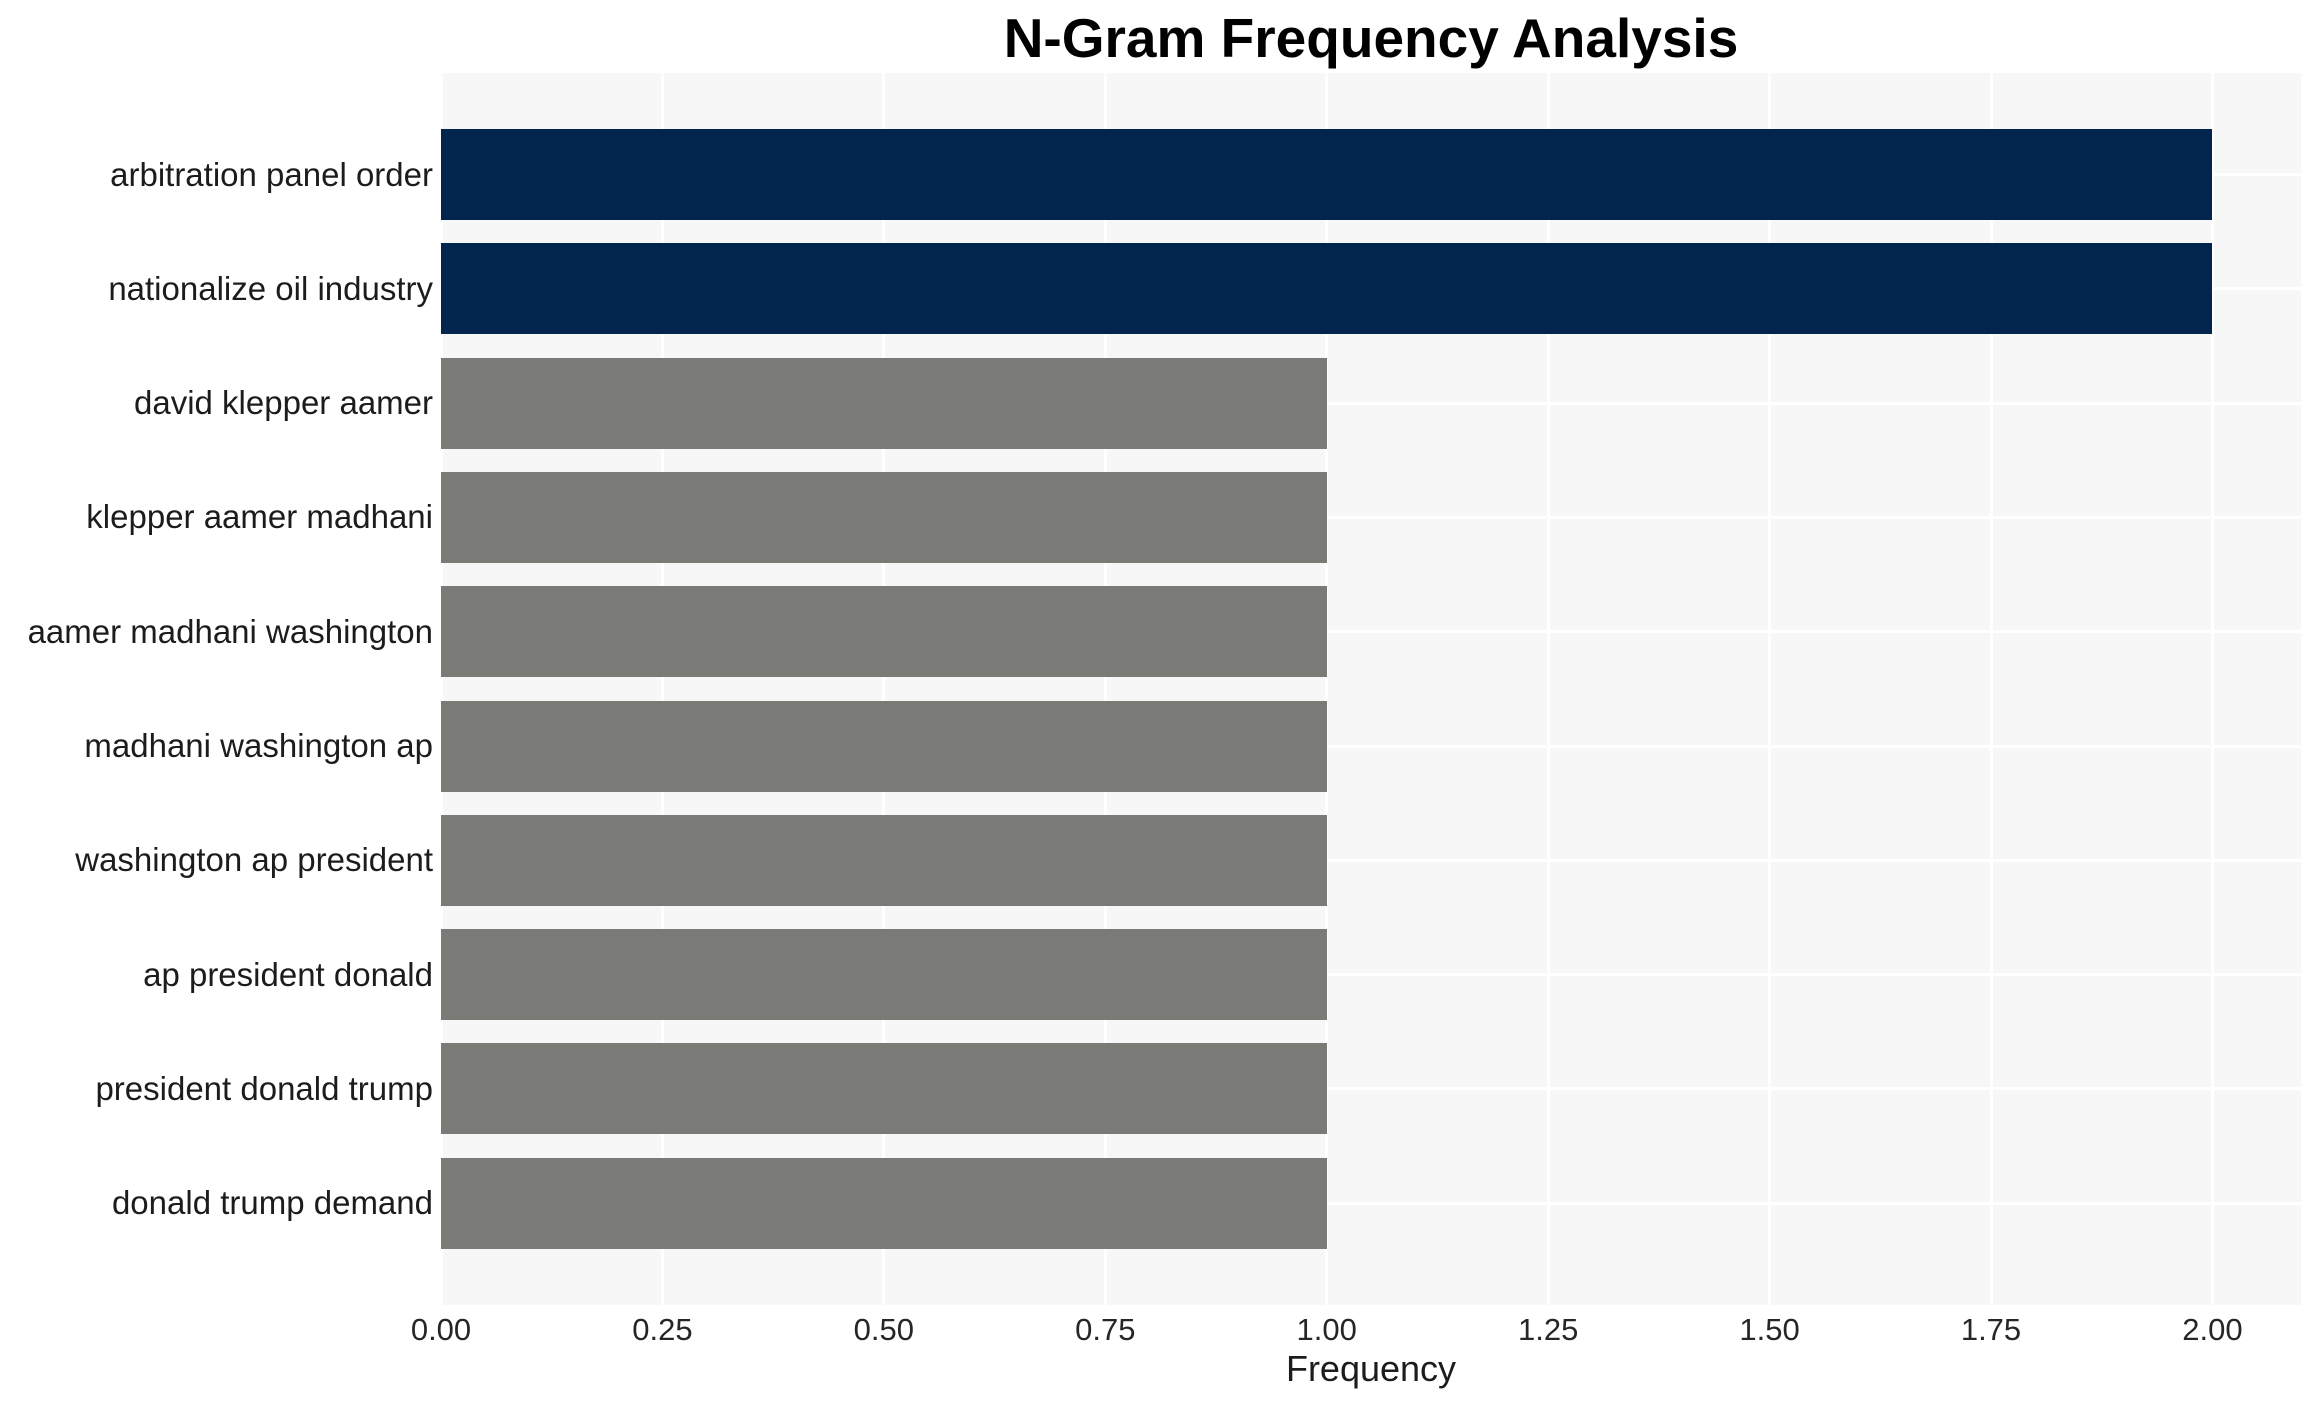  What do you see at coordinates (1371, 1368) in the screenshot?
I see `x-axis-label: Frequency` at bounding box center [1371, 1368].